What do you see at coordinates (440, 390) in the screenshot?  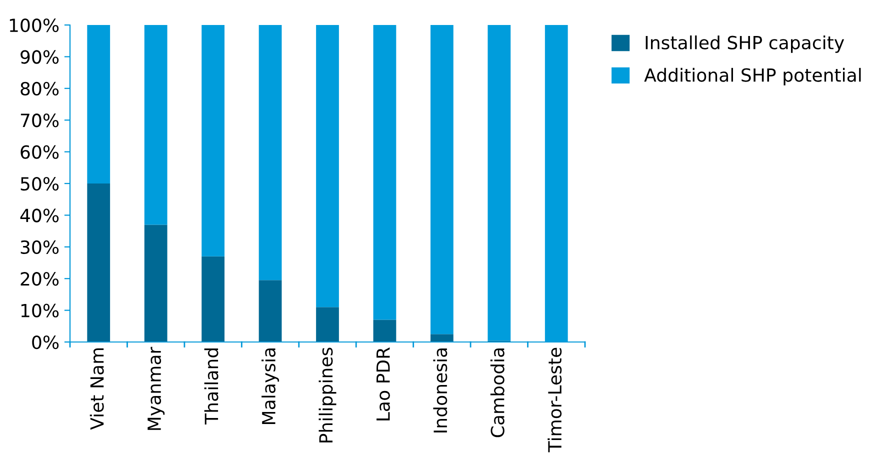 I see `x-tick-label: Indonesia` at bounding box center [440, 390].